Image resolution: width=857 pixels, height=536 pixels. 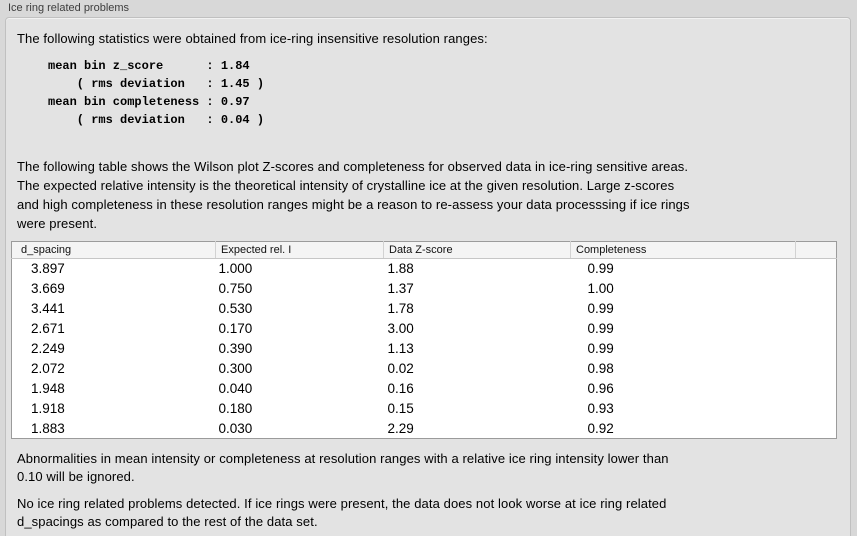 What do you see at coordinates (400, 388) in the screenshot?
I see `cell-data-z-score: 0.16` at bounding box center [400, 388].